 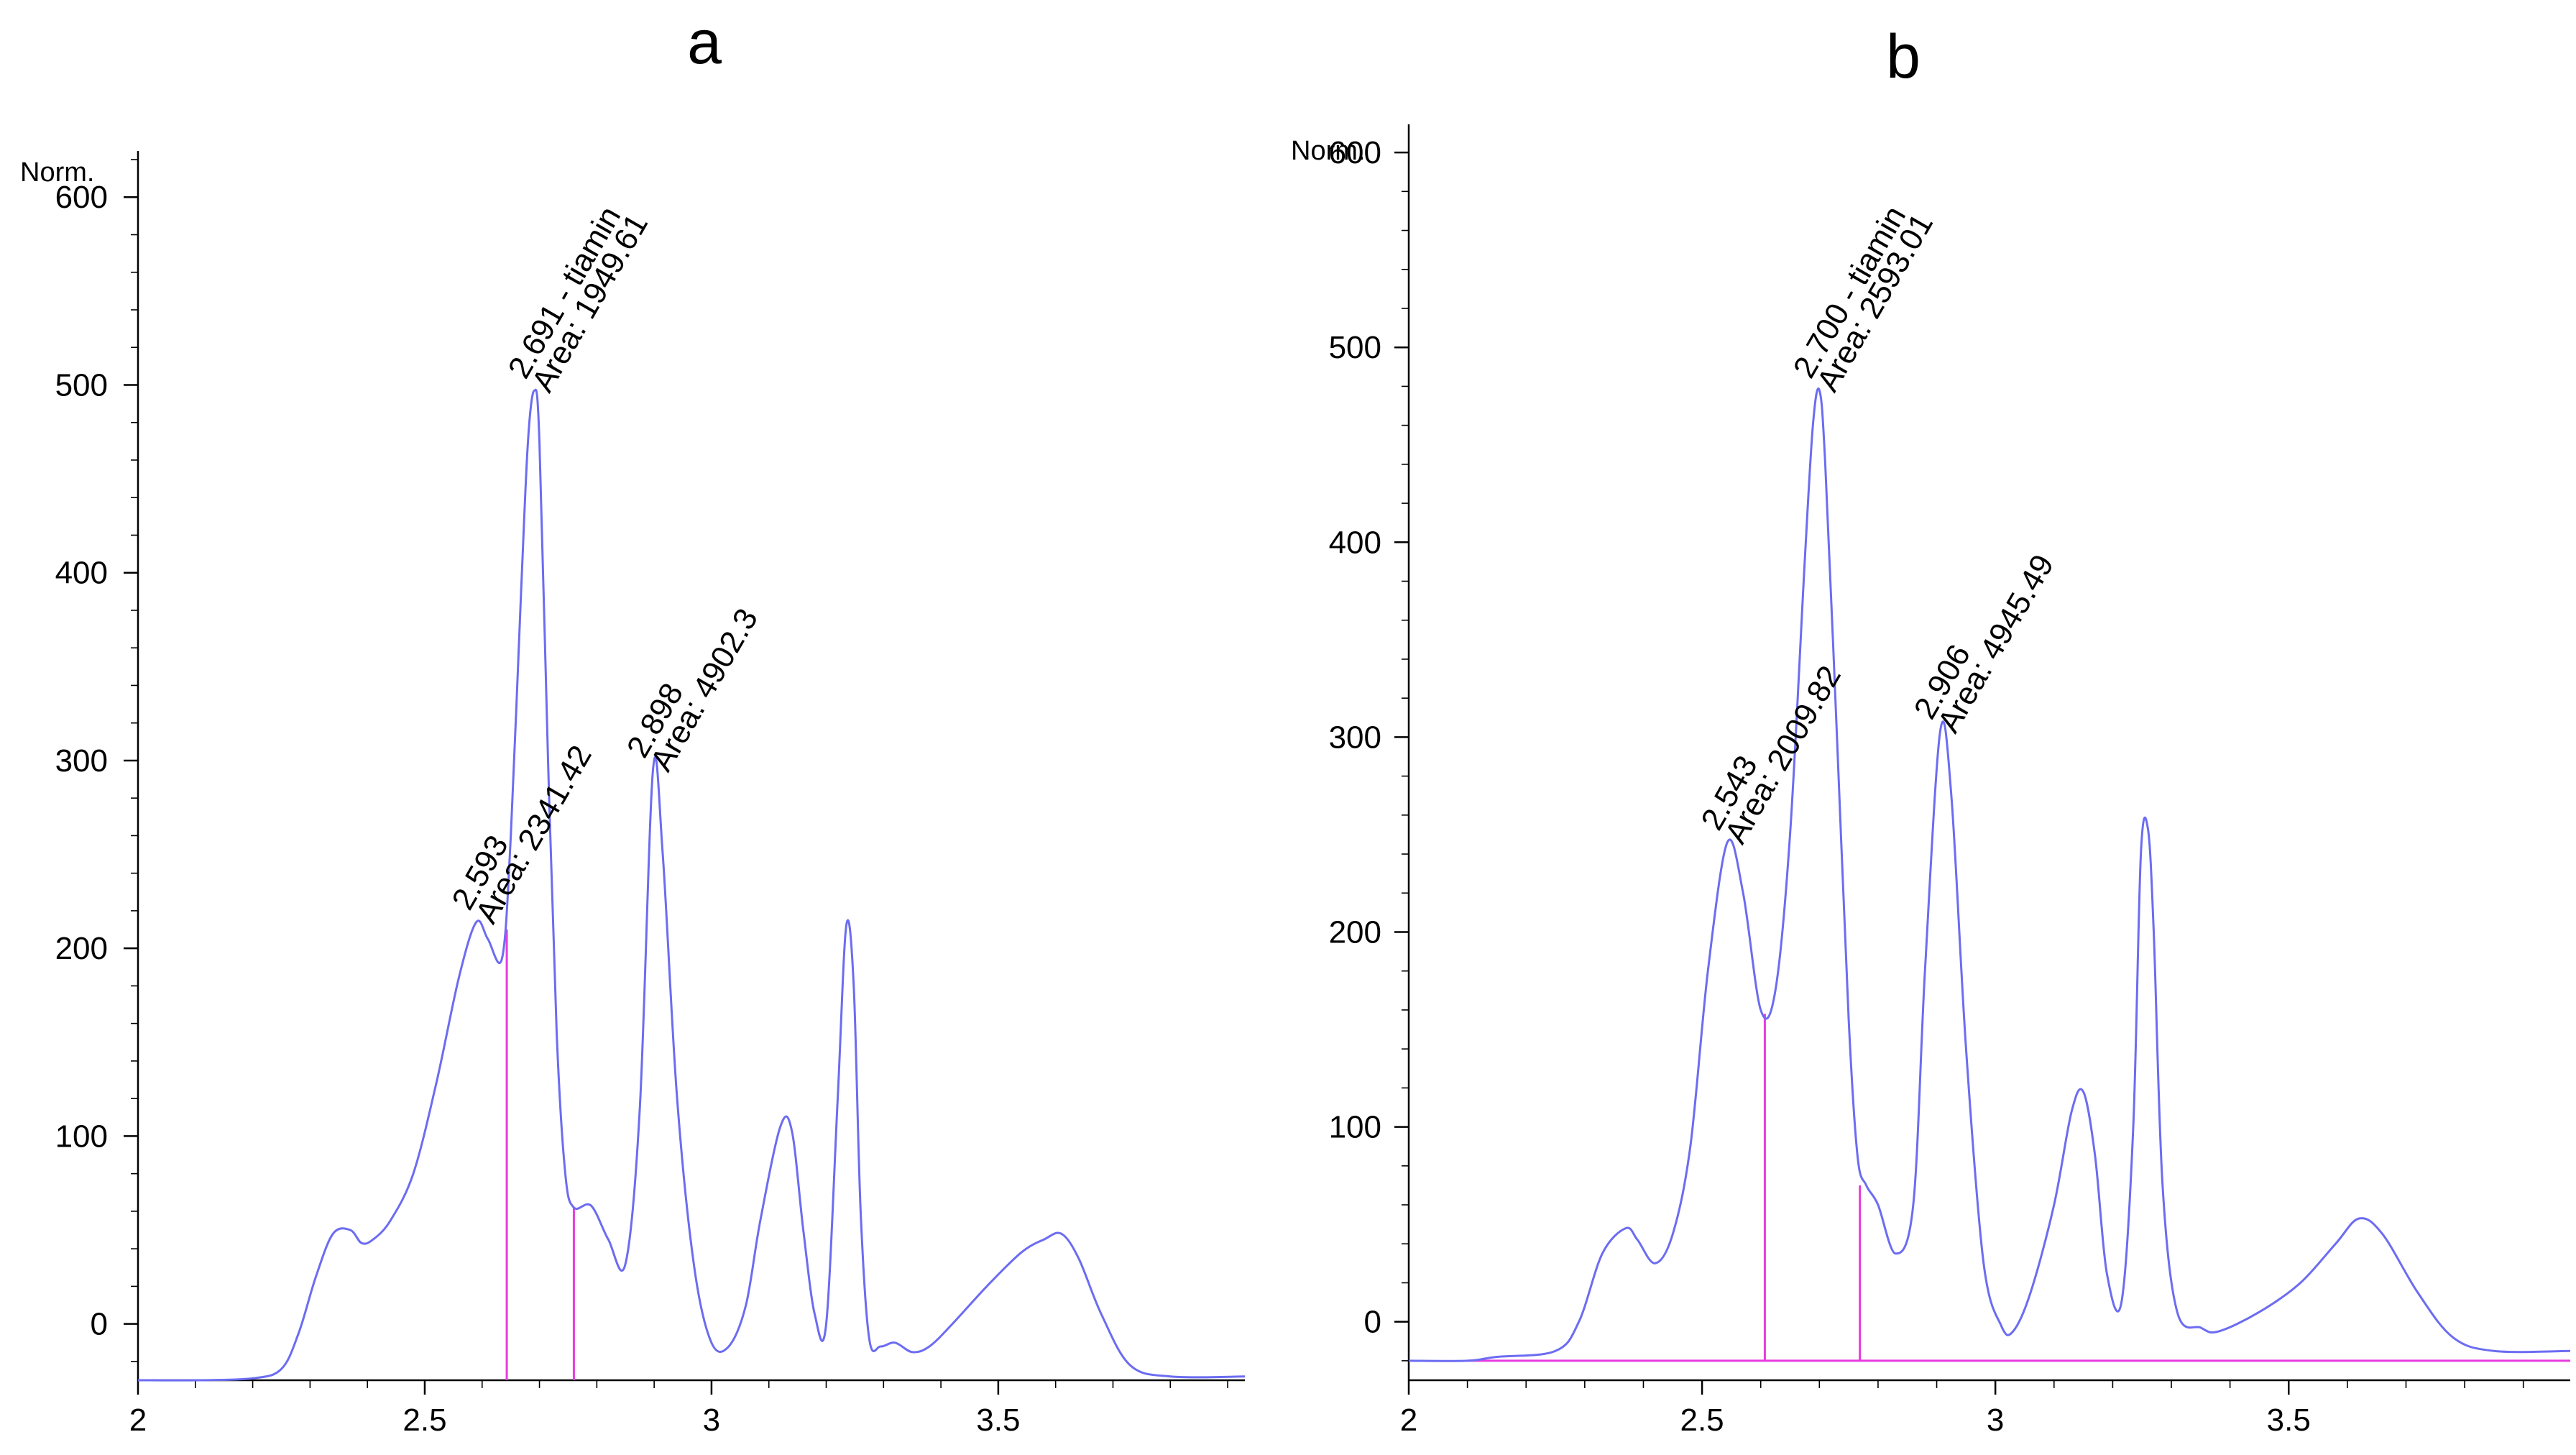 I want to click on y-tick-label-a: 400, so click(x=81, y=573).